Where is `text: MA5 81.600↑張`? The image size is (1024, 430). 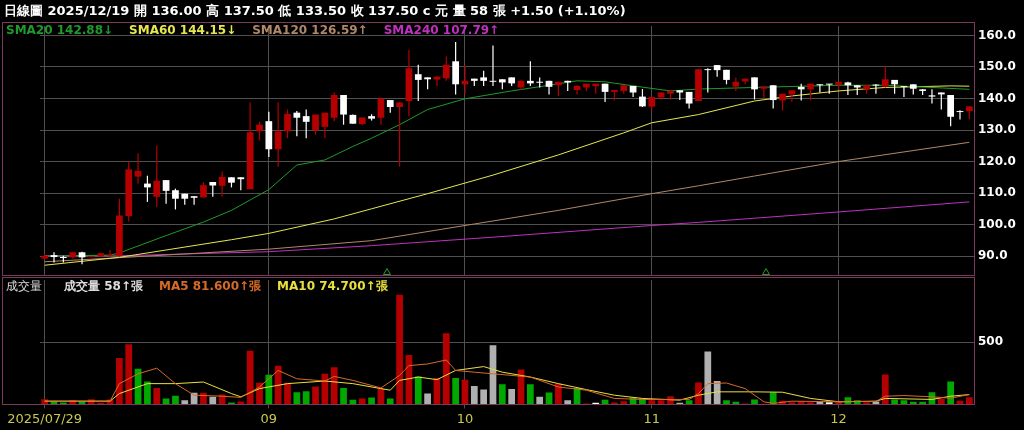
text: MA5 81.600↑張 is located at coordinates (210, 286).